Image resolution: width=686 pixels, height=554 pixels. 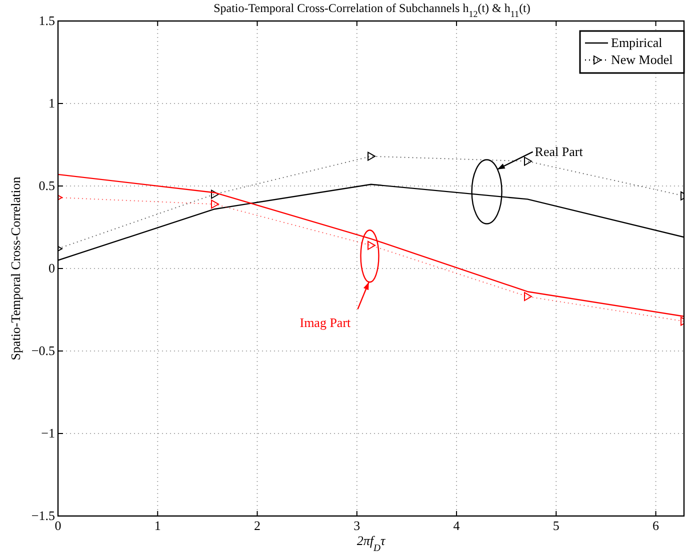 I want to click on y-tick-label: 0.5, so click(x=46, y=185).